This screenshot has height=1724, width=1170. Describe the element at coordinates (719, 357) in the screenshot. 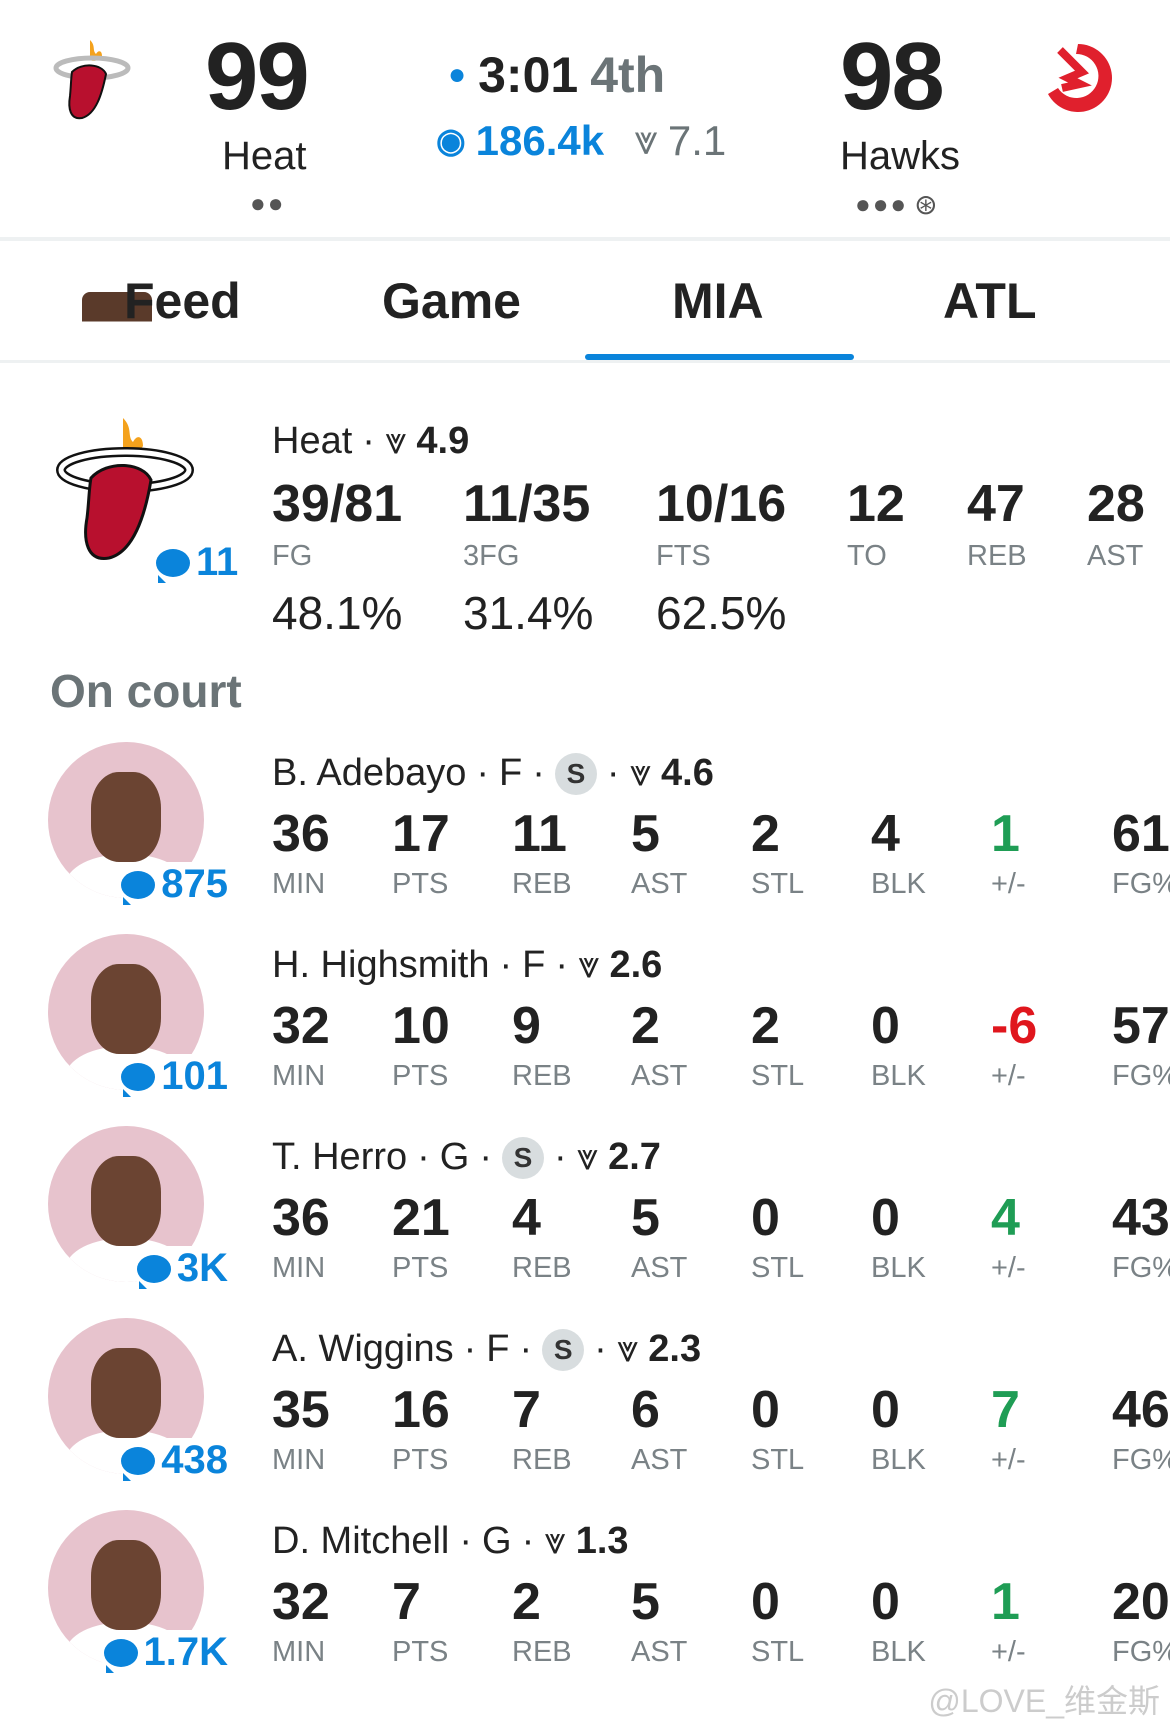

I see `active-tab-indicator` at that location.